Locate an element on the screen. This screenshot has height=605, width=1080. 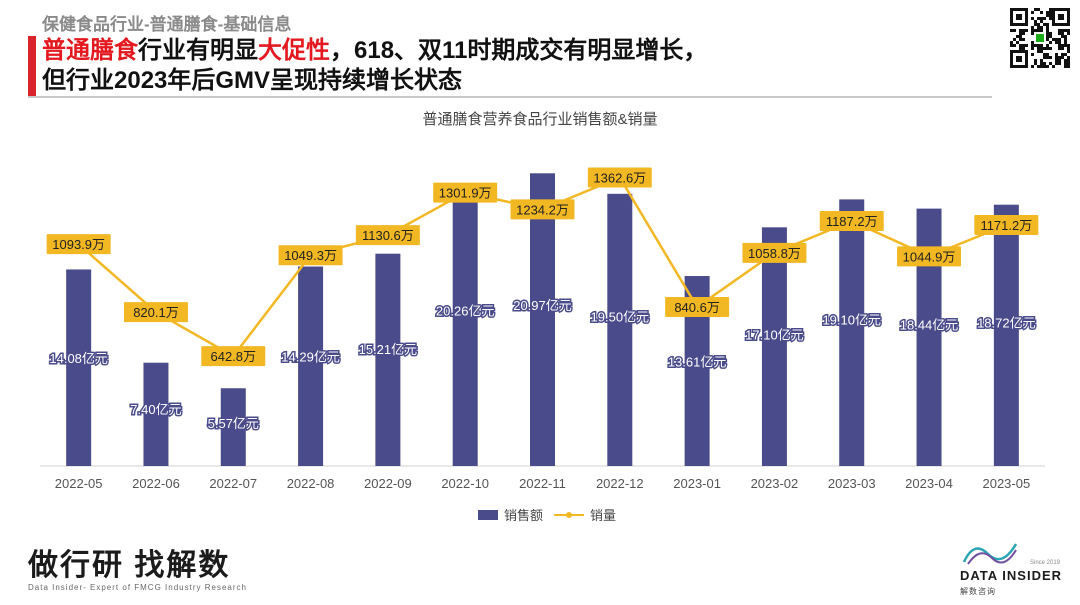
line-label: 1044.9万 is located at coordinates (929, 256).